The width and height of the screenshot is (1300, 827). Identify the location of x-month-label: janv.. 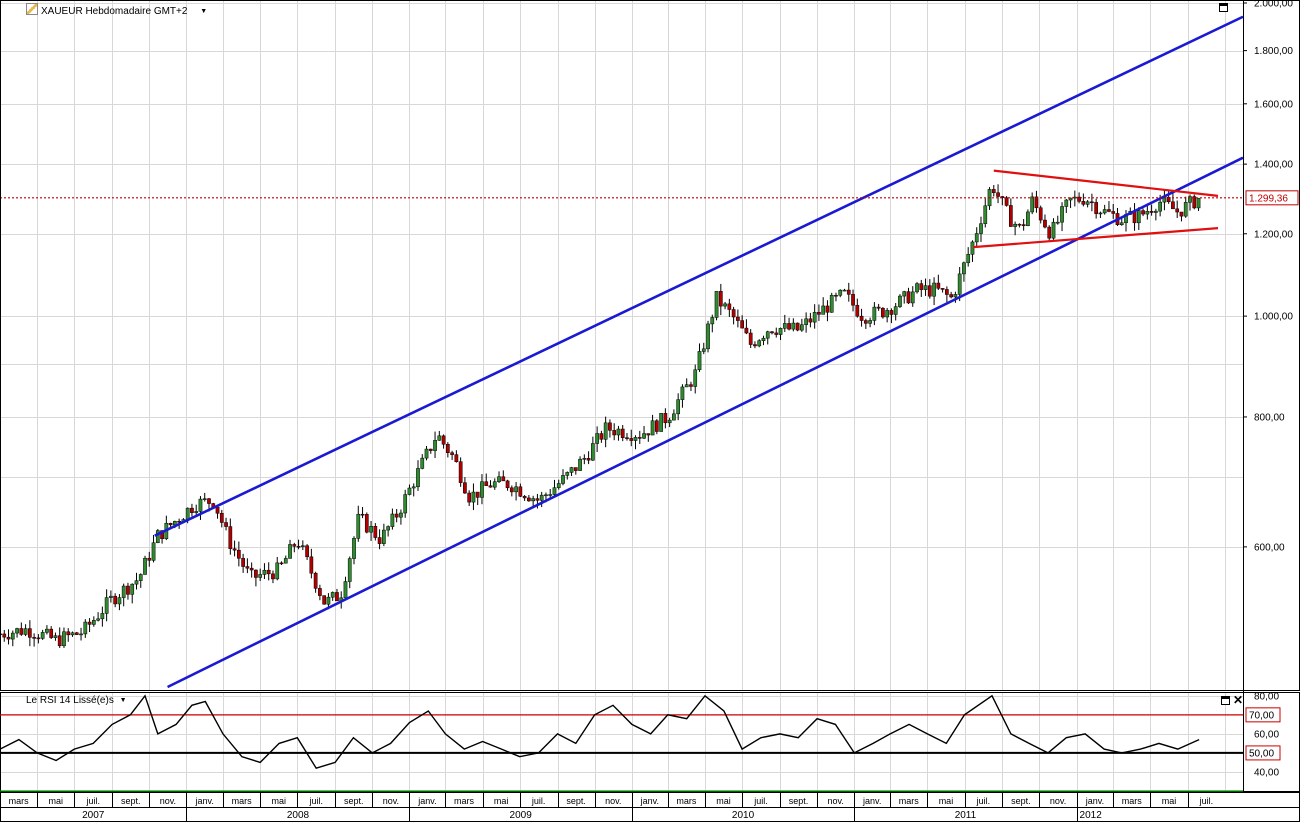
(426, 801).